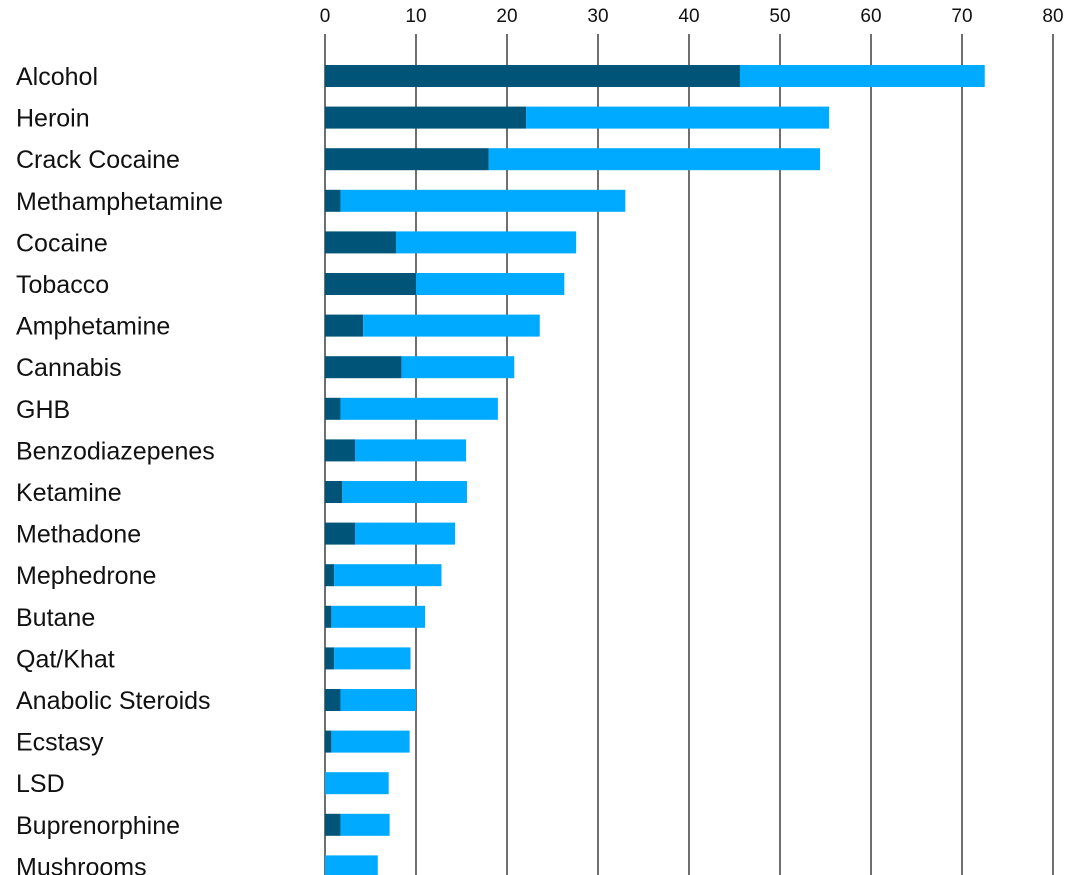  I want to click on category-label: Butane, so click(55, 618).